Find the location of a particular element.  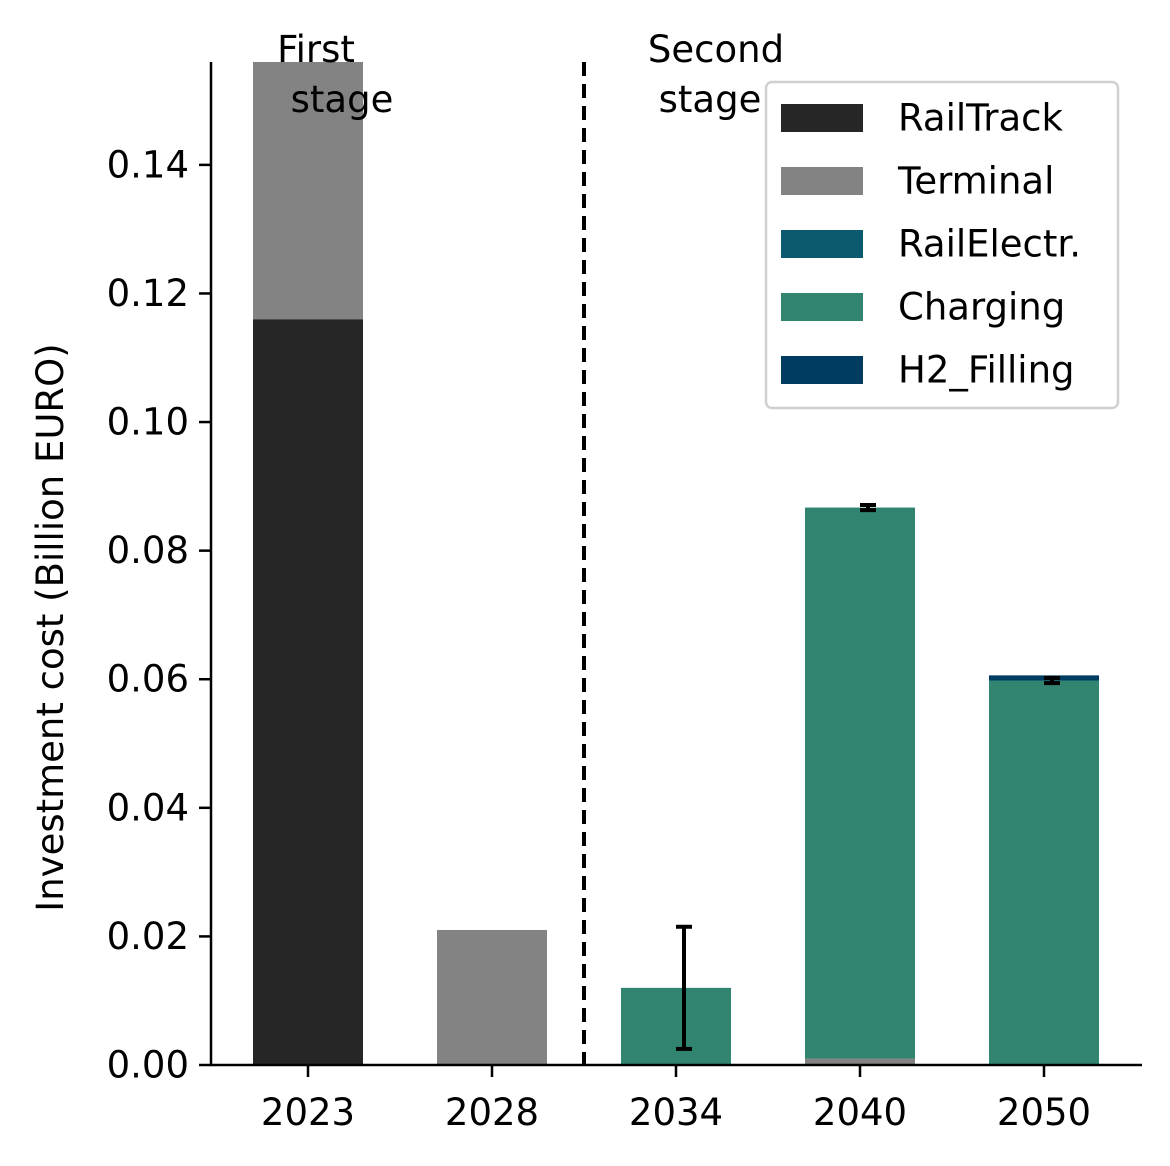

legend-label: Charging is located at coordinates (981, 307).